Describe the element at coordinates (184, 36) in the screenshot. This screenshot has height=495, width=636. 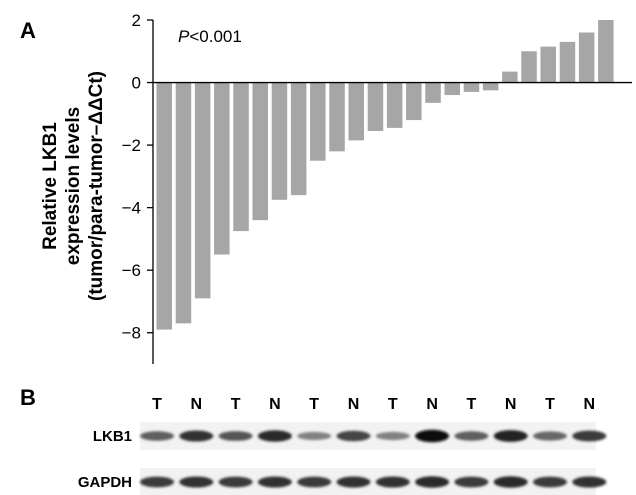
I see `p-value-symbol: P` at that location.